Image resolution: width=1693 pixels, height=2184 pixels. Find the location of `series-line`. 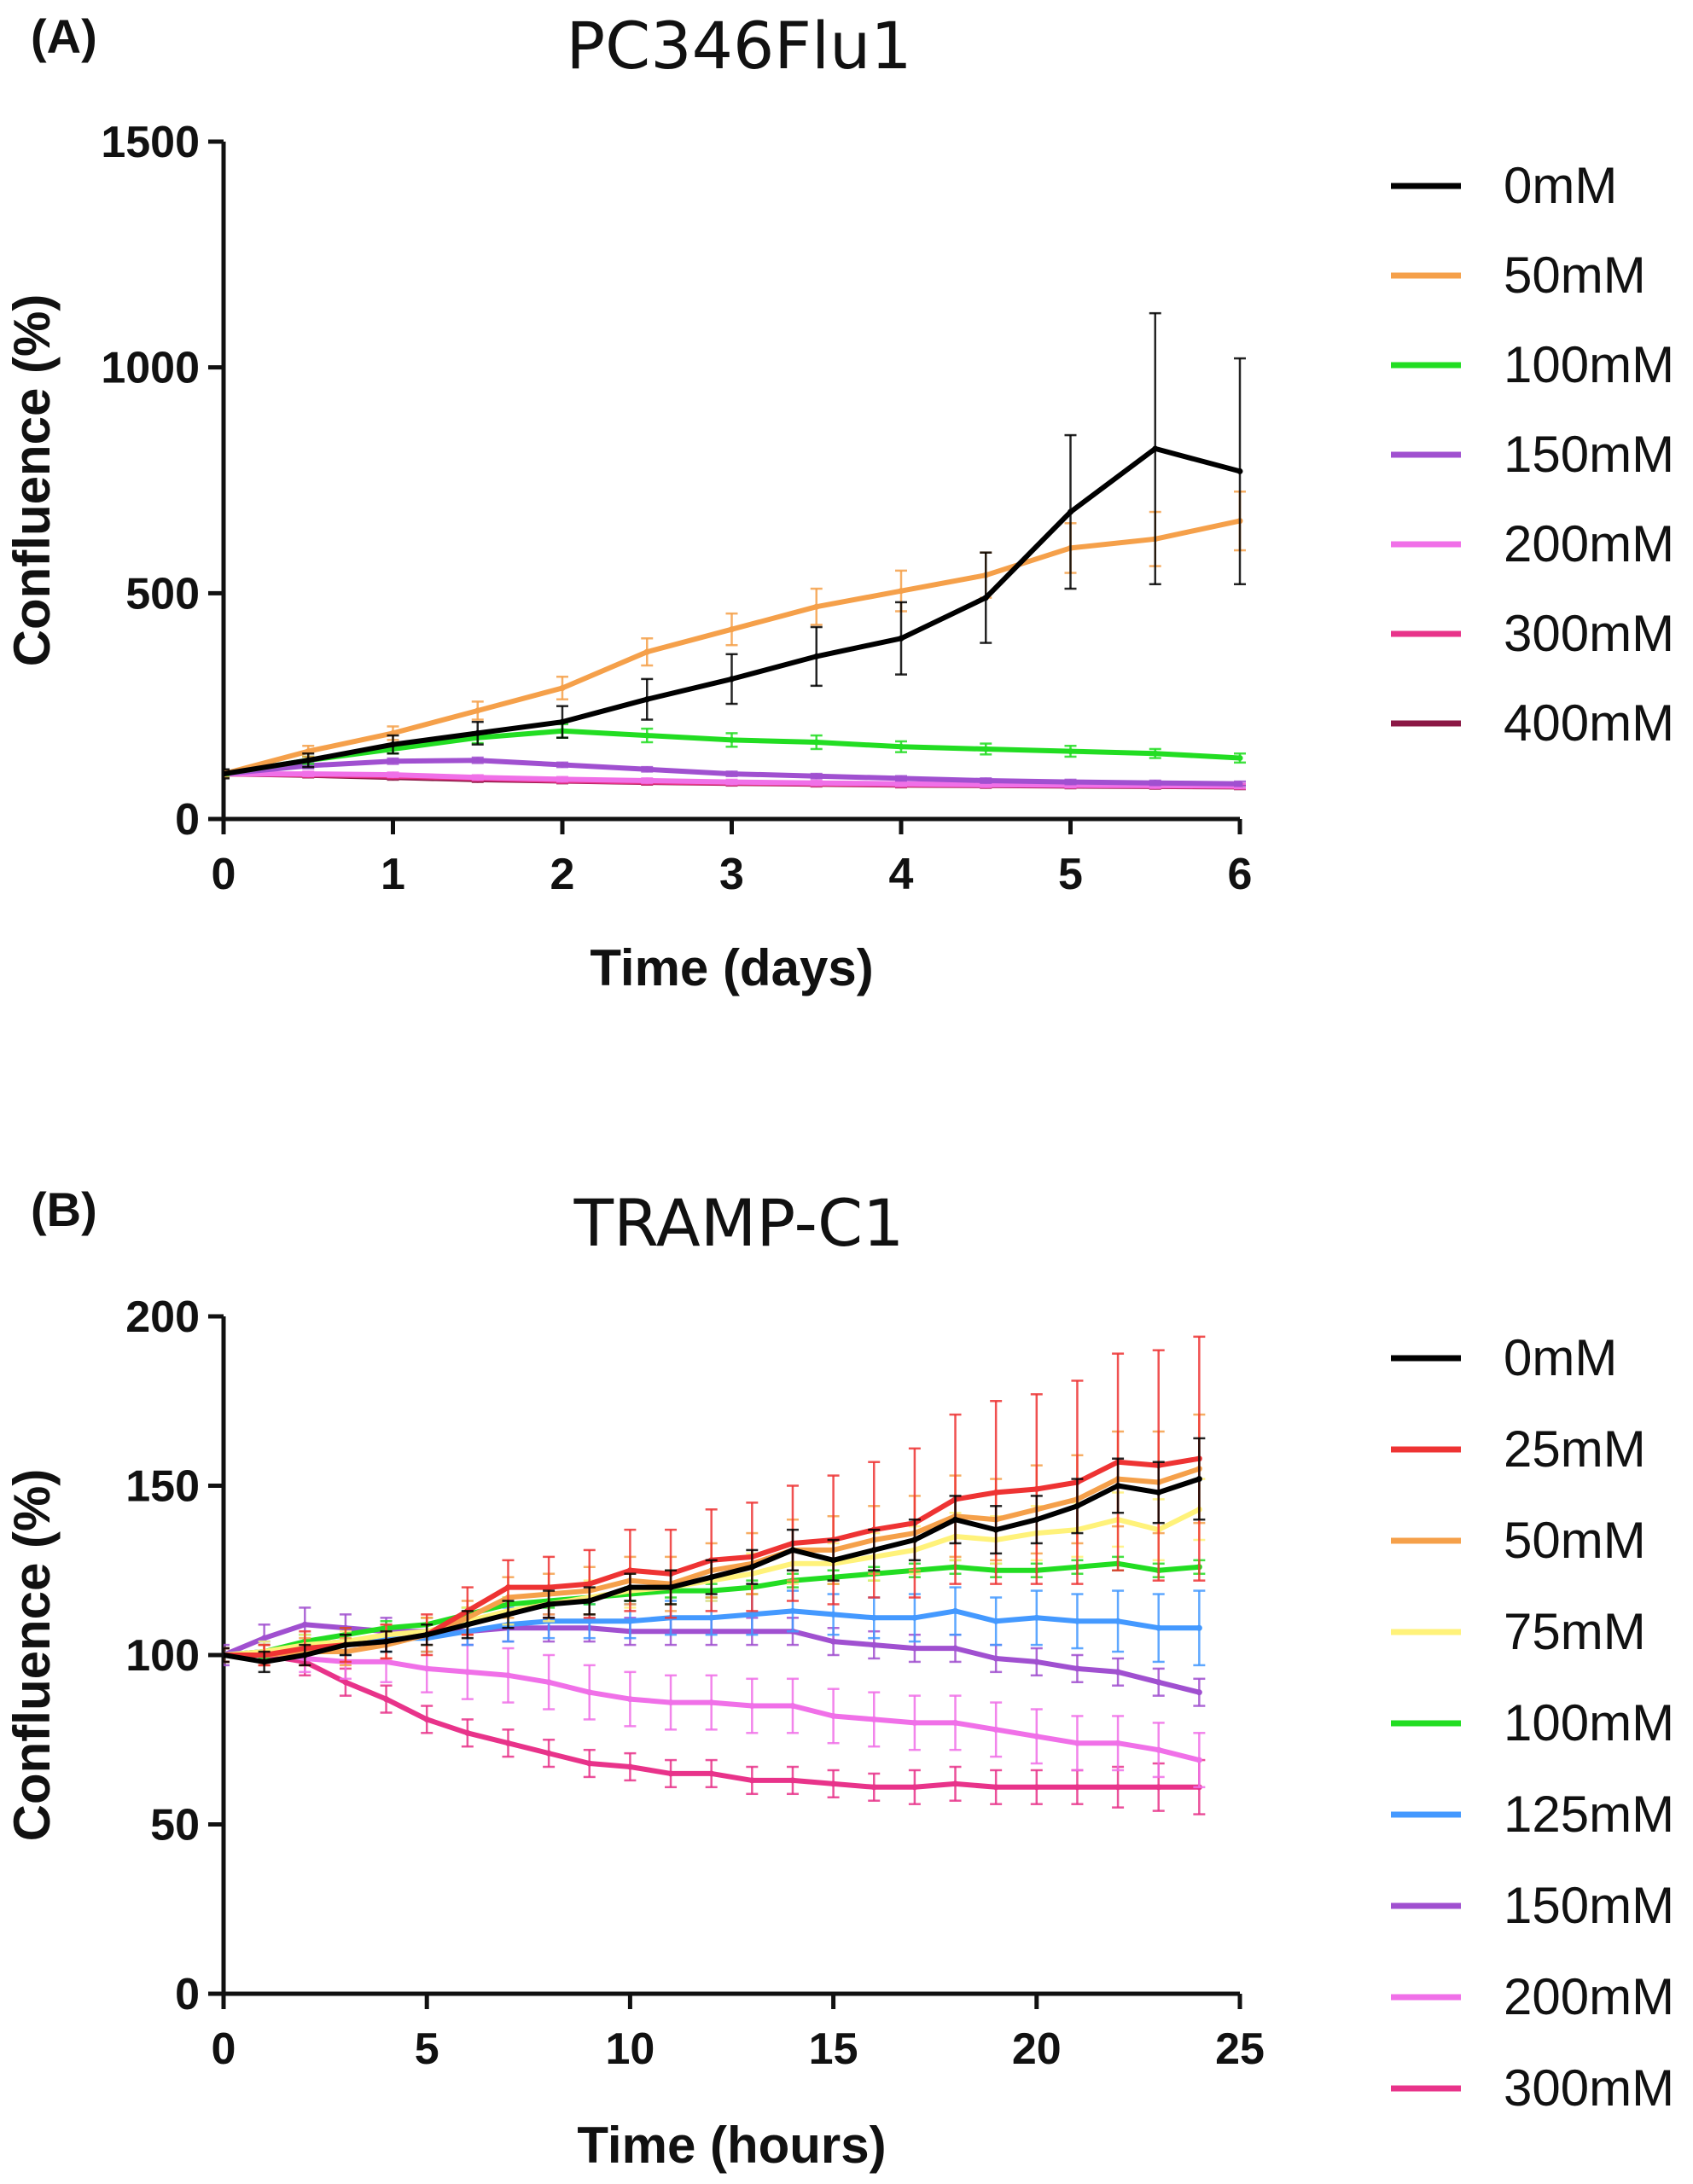

series-line is located at coordinates (732, 611).